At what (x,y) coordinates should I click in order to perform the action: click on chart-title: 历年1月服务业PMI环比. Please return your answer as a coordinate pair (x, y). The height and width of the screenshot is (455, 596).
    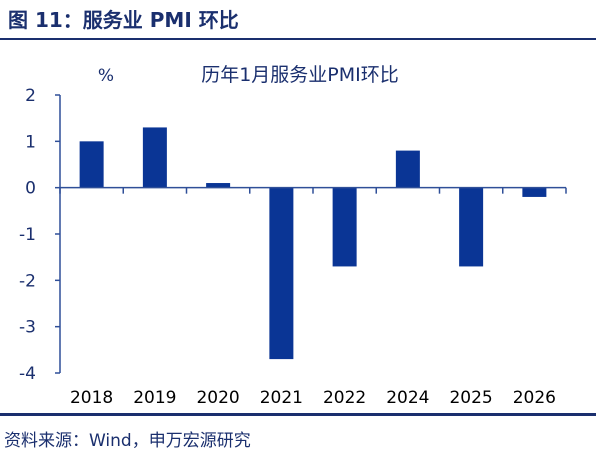
    Looking at the image, I should click on (300, 75).